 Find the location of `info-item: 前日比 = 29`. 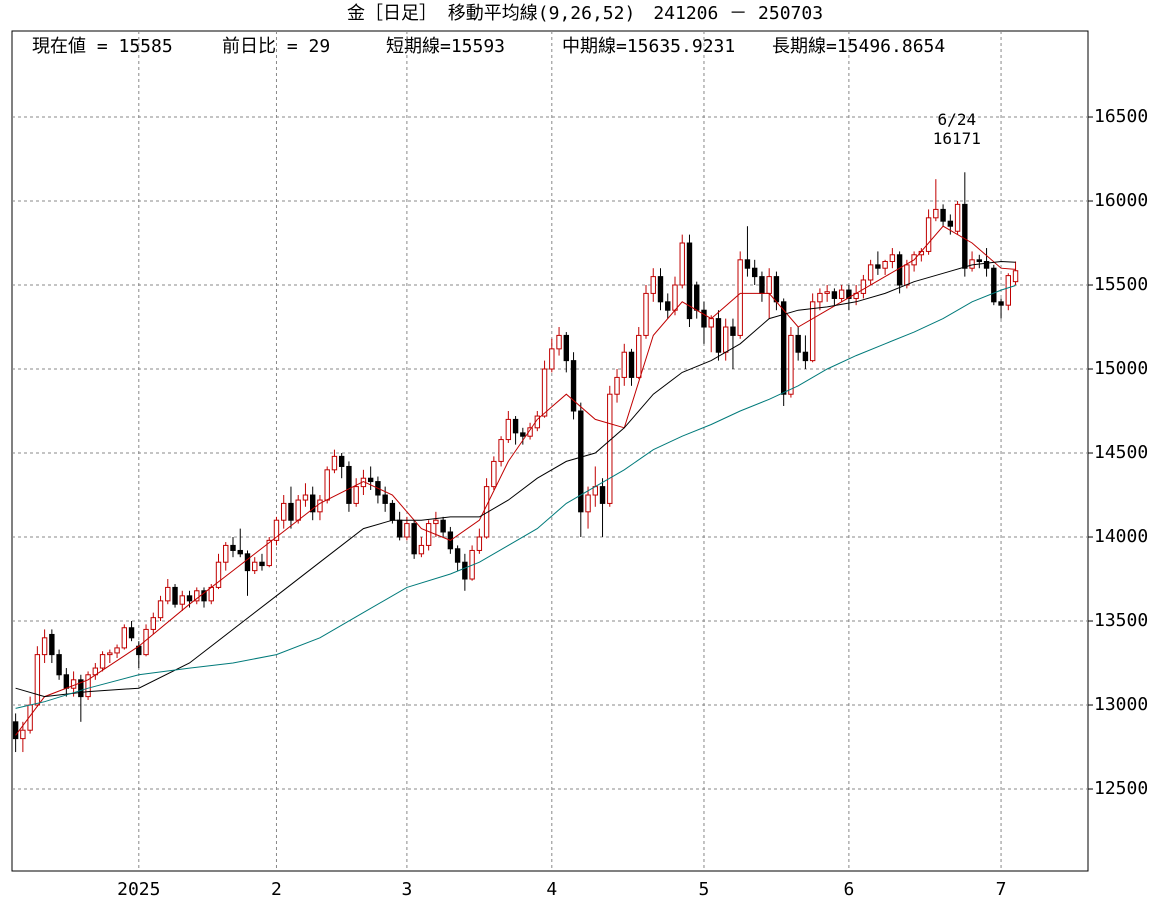

info-item: 前日比 = 29 is located at coordinates (276, 46).